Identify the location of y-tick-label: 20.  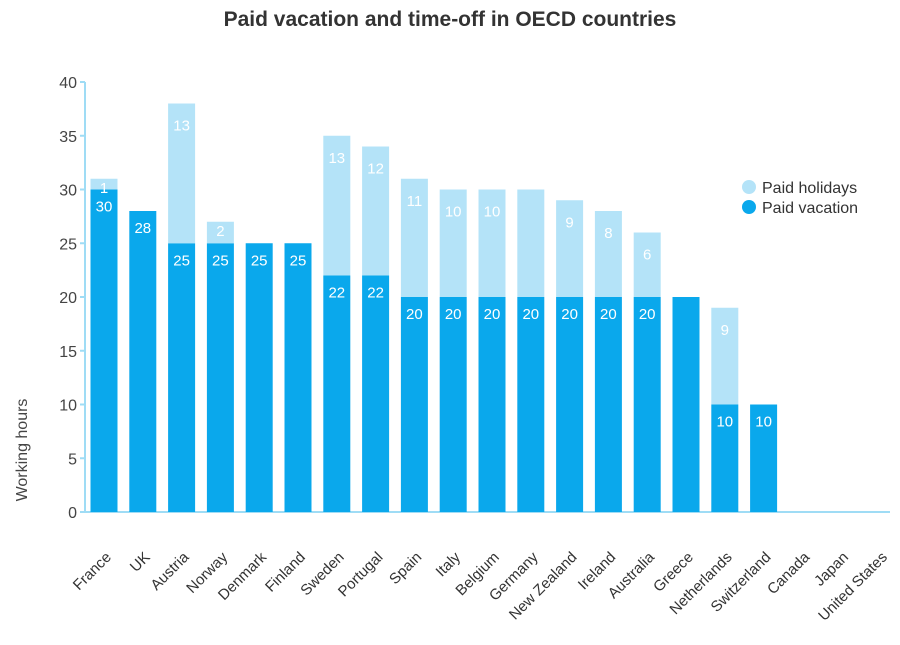
(68, 298).